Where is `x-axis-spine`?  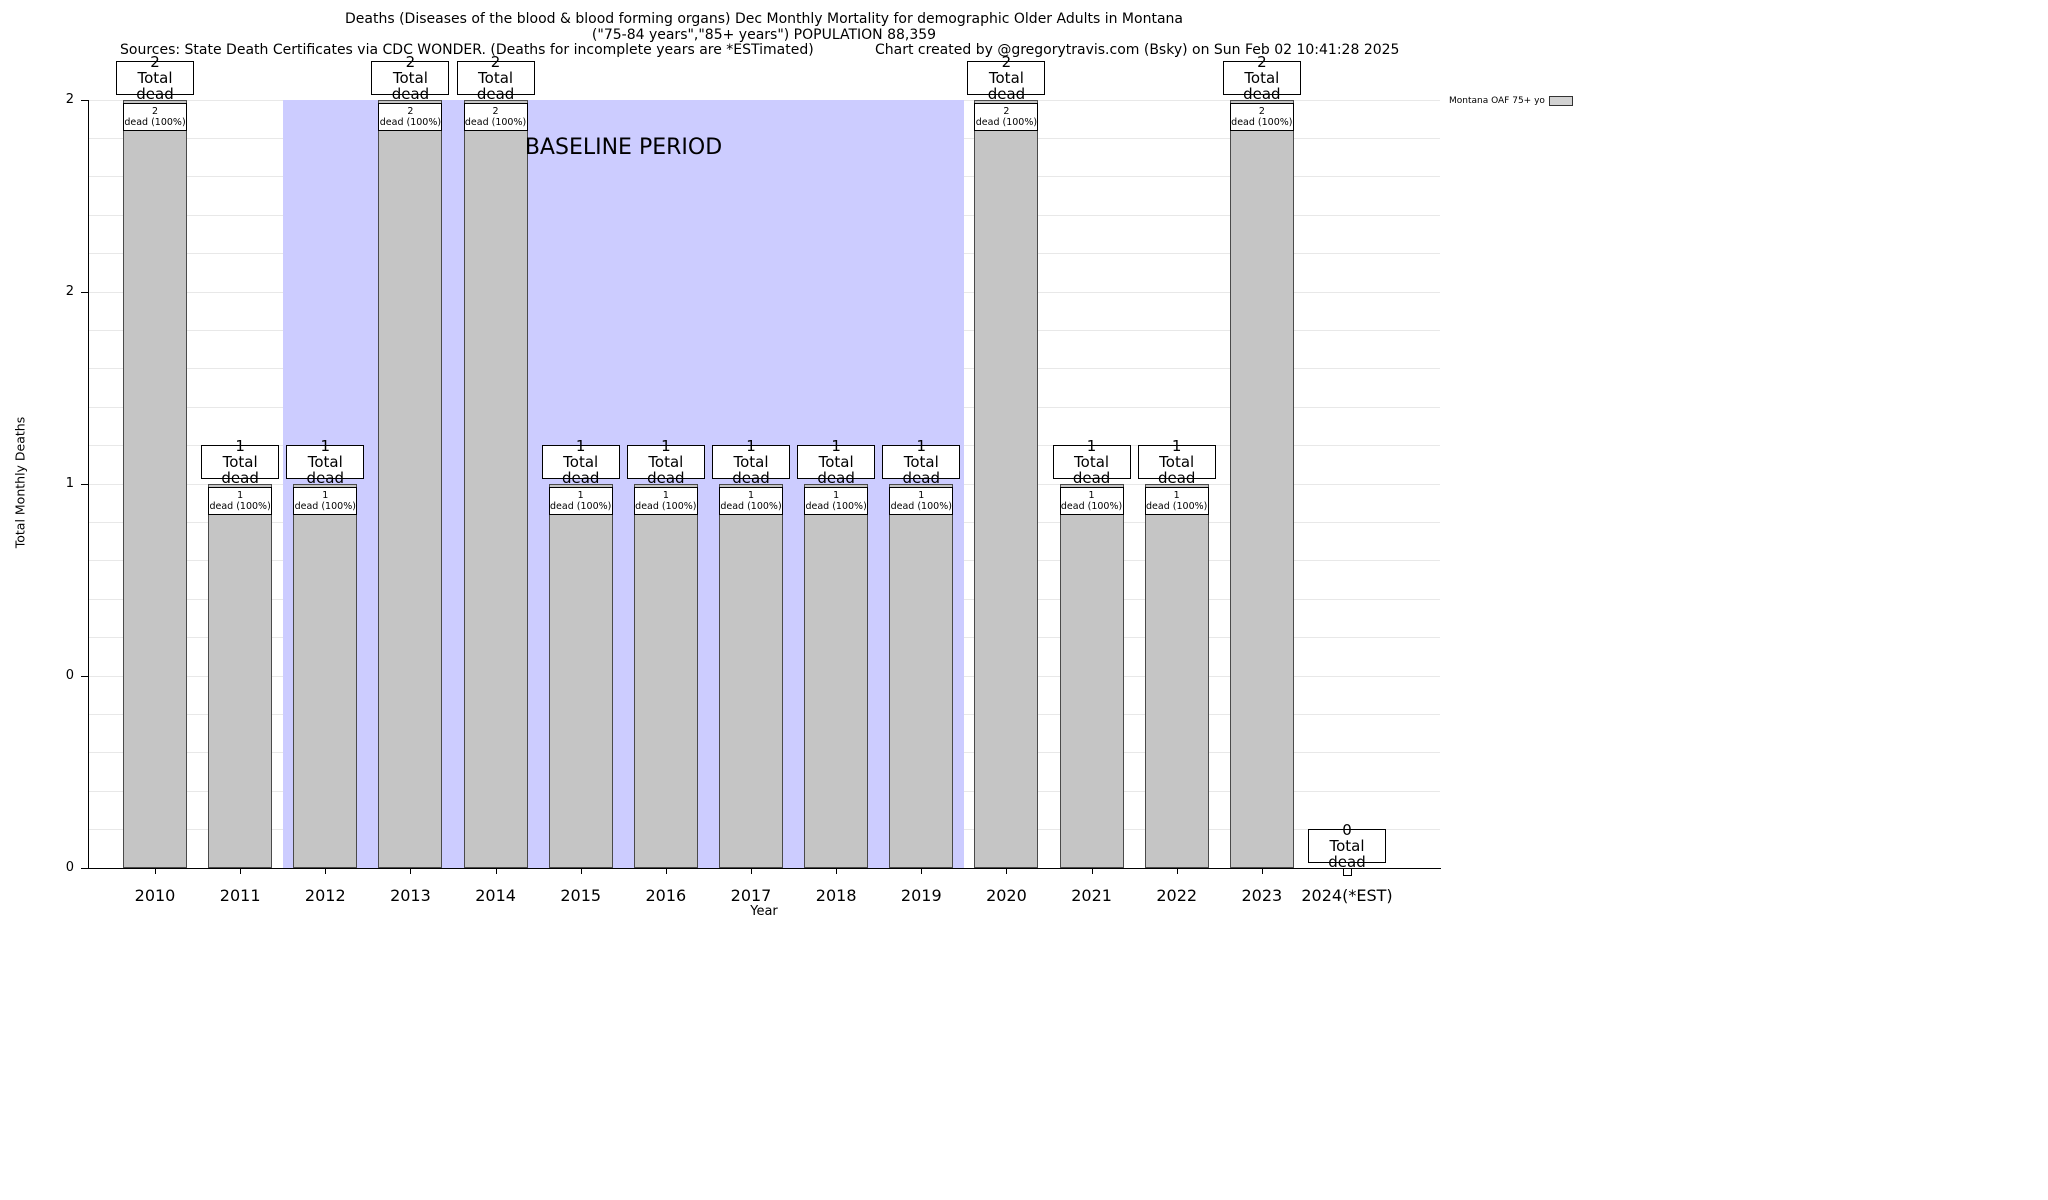
x-axis-spine is located at coordinates (764, 868).